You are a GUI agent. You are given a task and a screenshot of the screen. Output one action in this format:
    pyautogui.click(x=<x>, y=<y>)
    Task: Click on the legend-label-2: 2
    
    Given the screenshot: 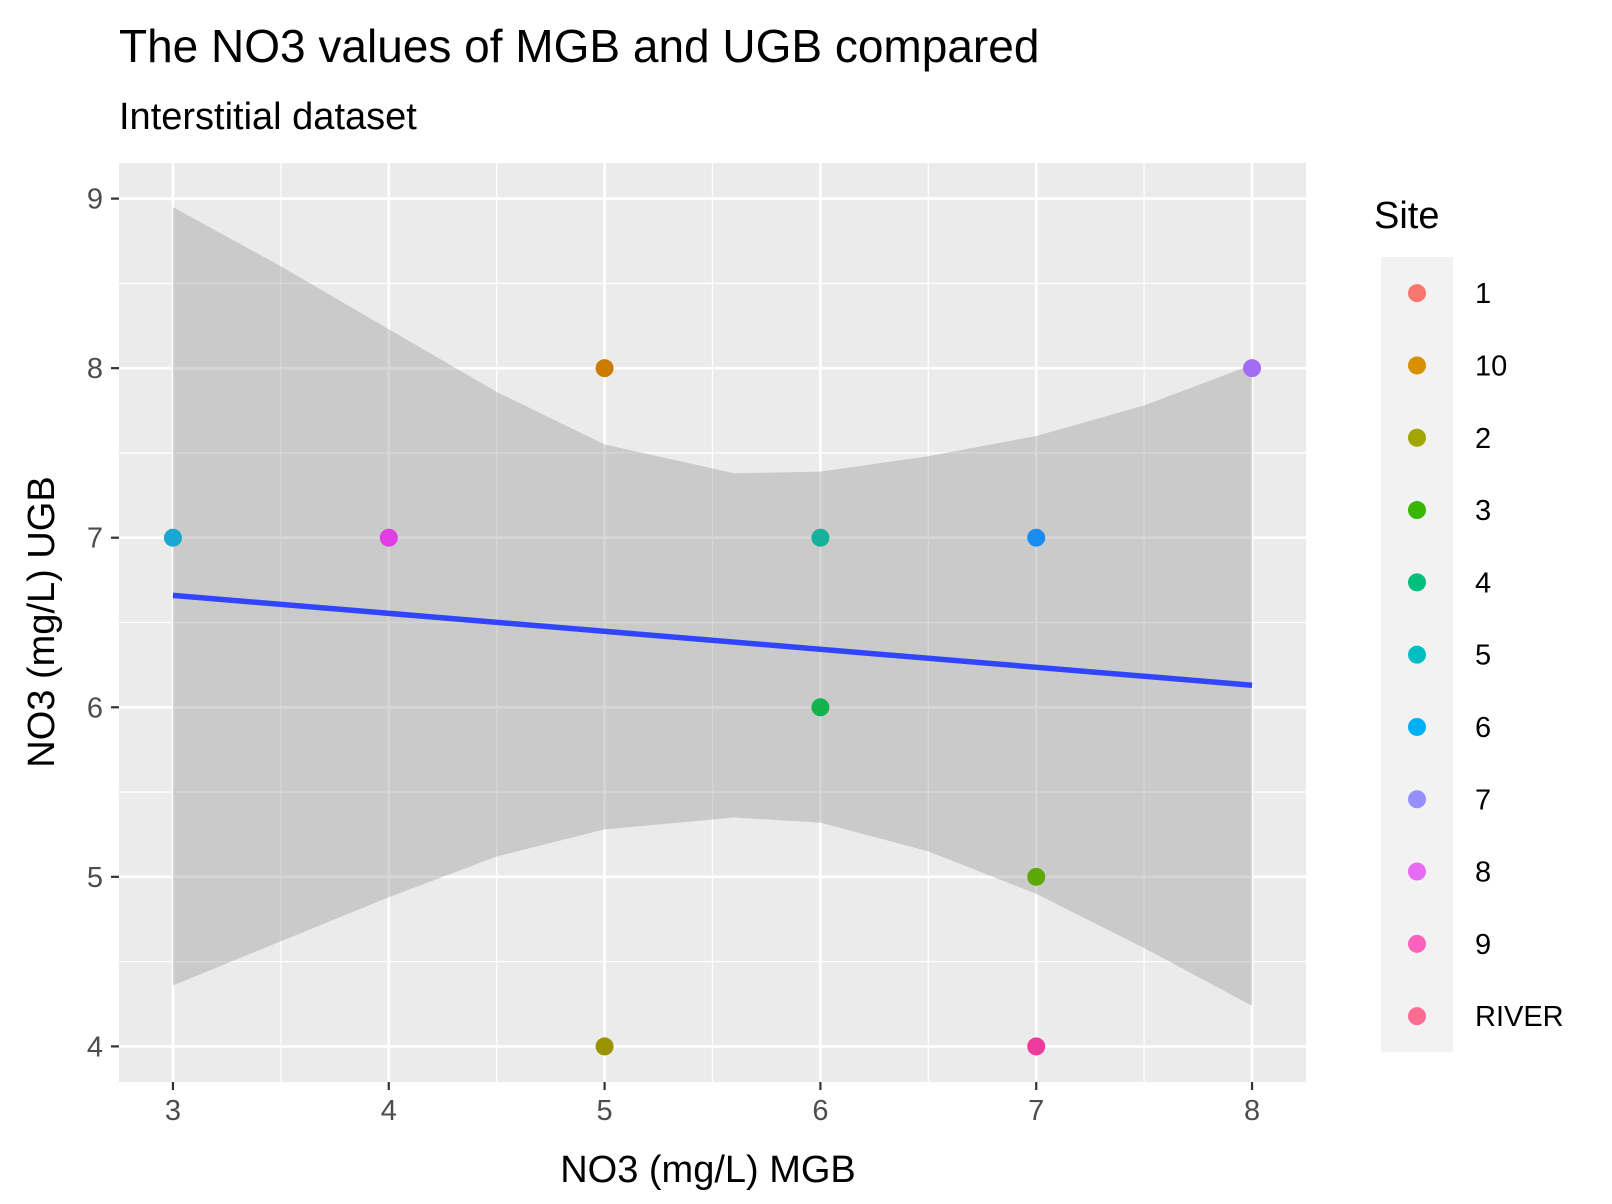 What is the action you would take?
    pyautogui.click(x=1483, y=439)
    